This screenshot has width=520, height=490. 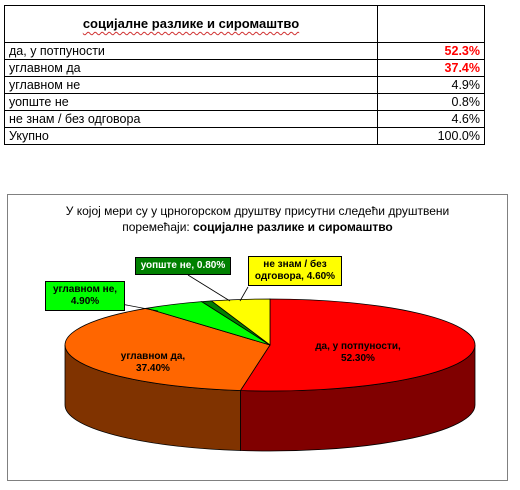 I want to click on table-row: углавном не 4.9%, so click(x=244, y=85).